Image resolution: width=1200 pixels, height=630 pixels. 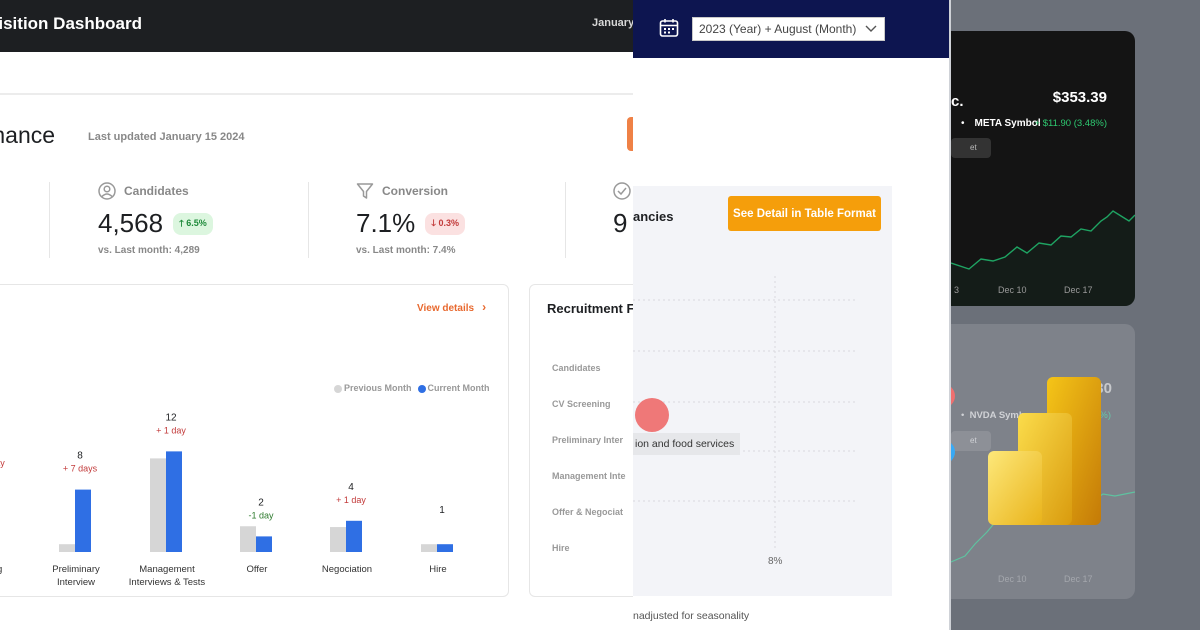 I want to click on blue-marker, so click(x=953, y=452).